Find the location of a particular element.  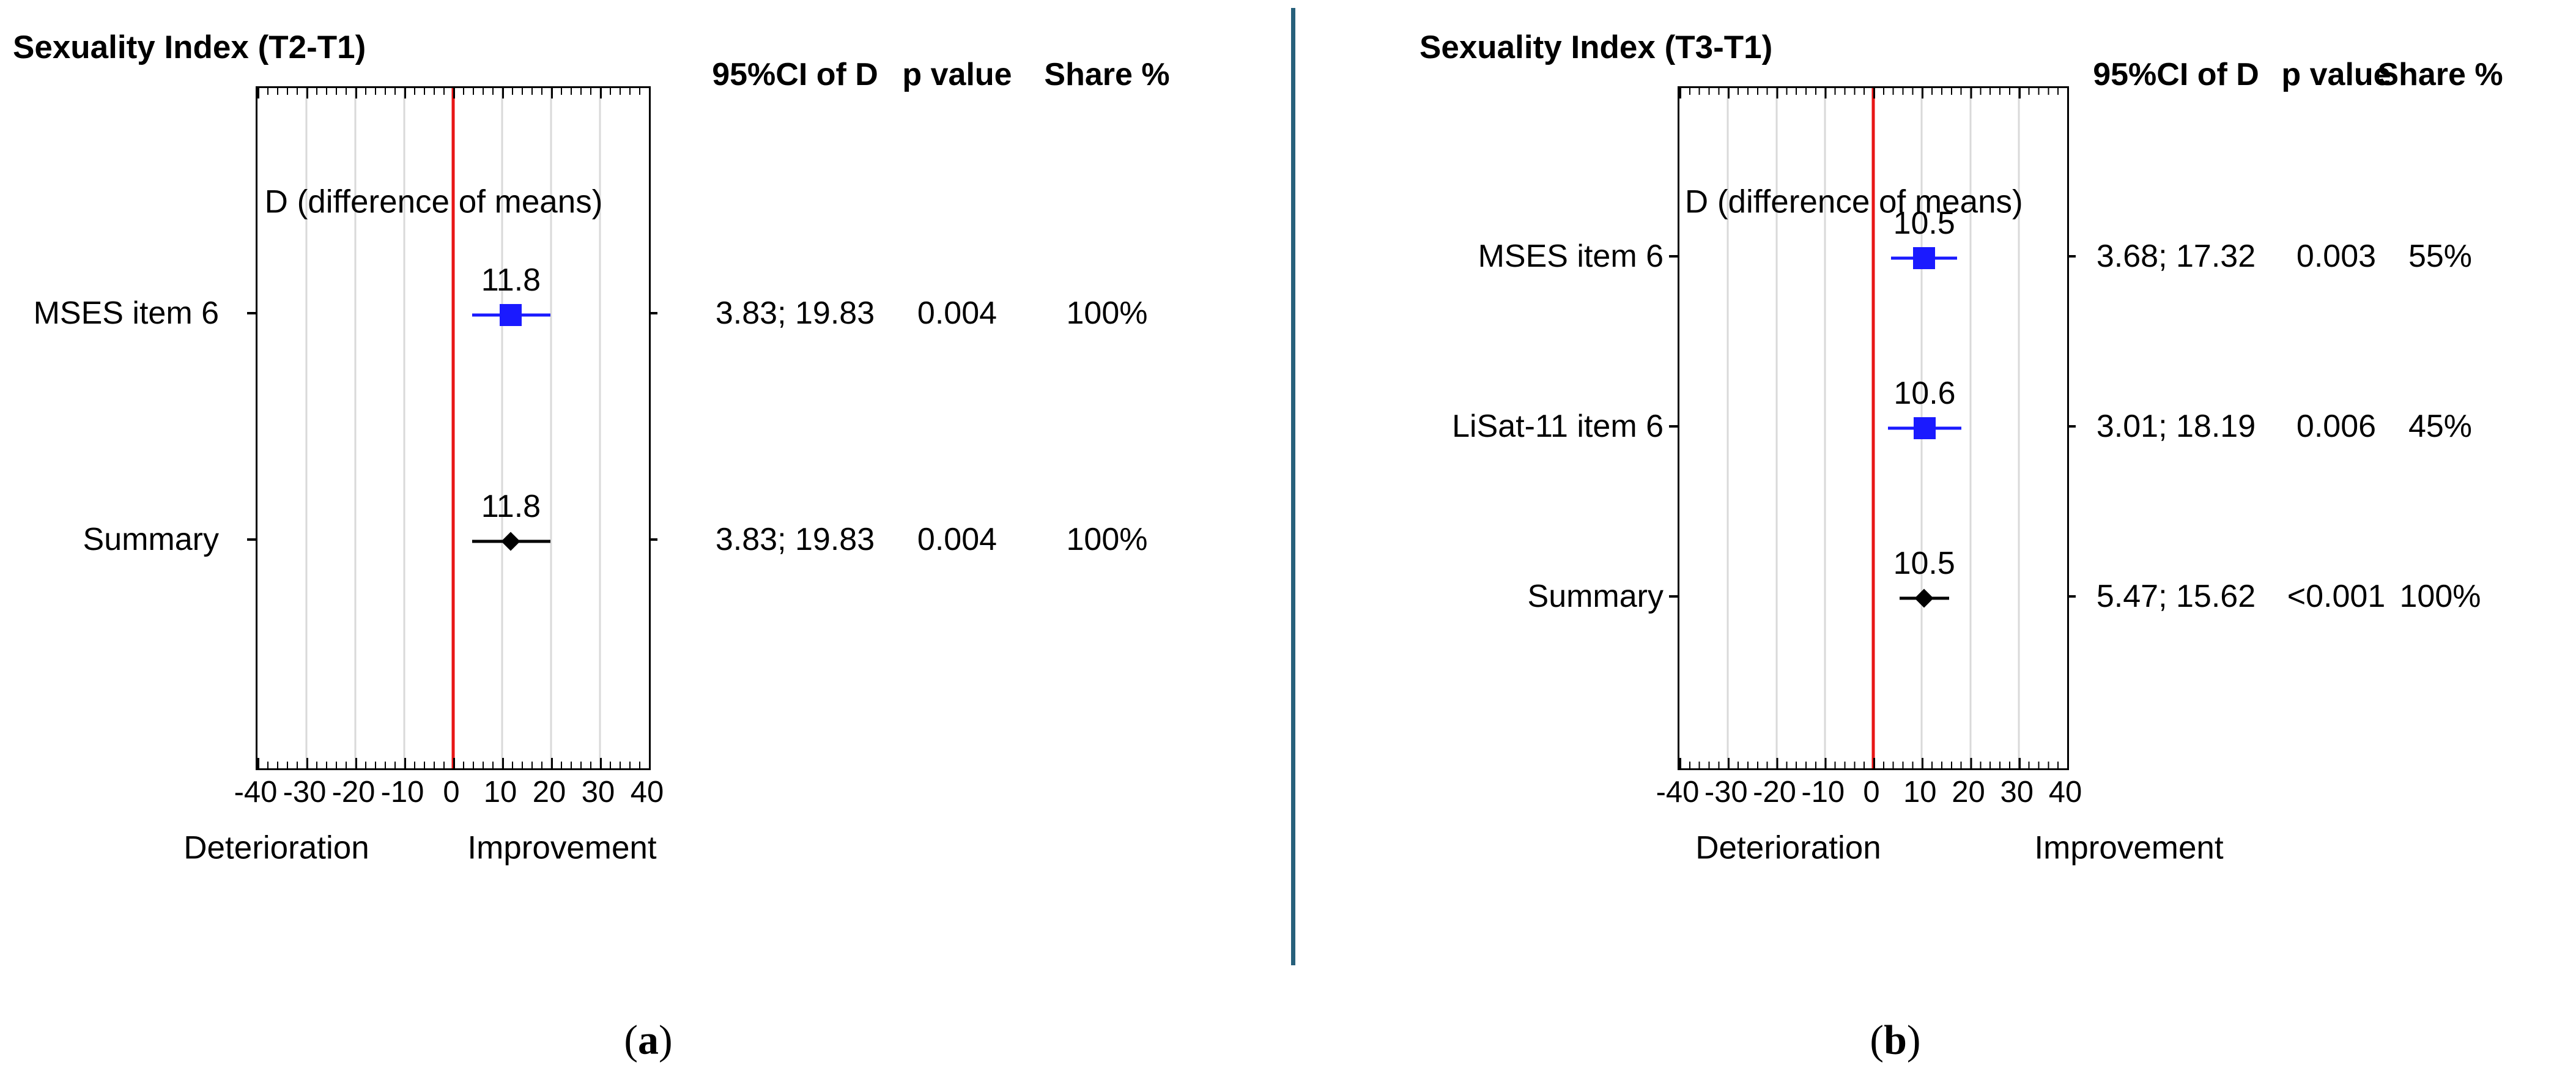

ci-text-cell: 3.01; 18.19 is located at coordinates (2176, 426).